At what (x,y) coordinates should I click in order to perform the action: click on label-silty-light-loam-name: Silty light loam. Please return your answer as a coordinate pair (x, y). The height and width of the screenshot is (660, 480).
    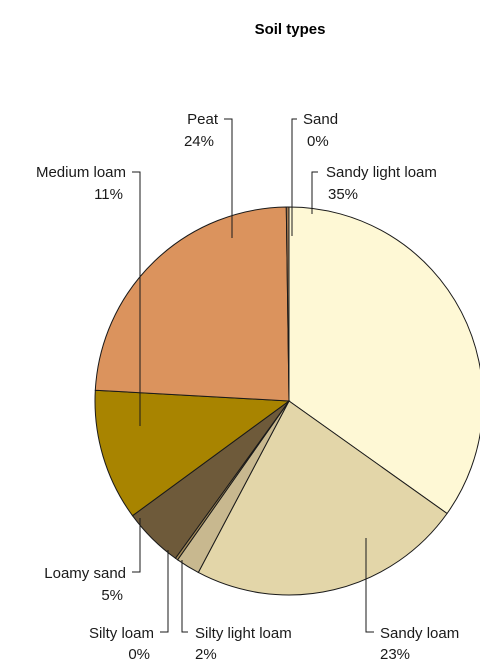
    Looking at the image, I should click on (243, 633).